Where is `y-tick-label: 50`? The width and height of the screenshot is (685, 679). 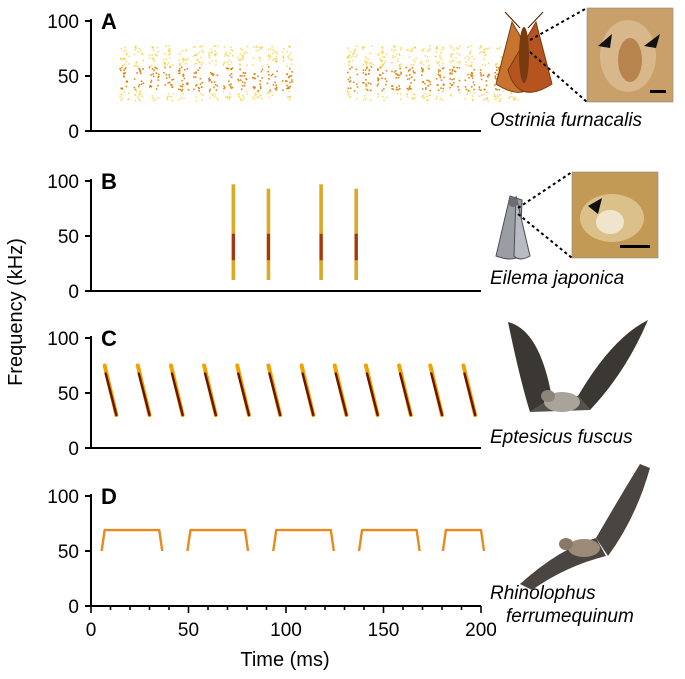
y-tick-label: 50 is located at coordinates (68, 77).